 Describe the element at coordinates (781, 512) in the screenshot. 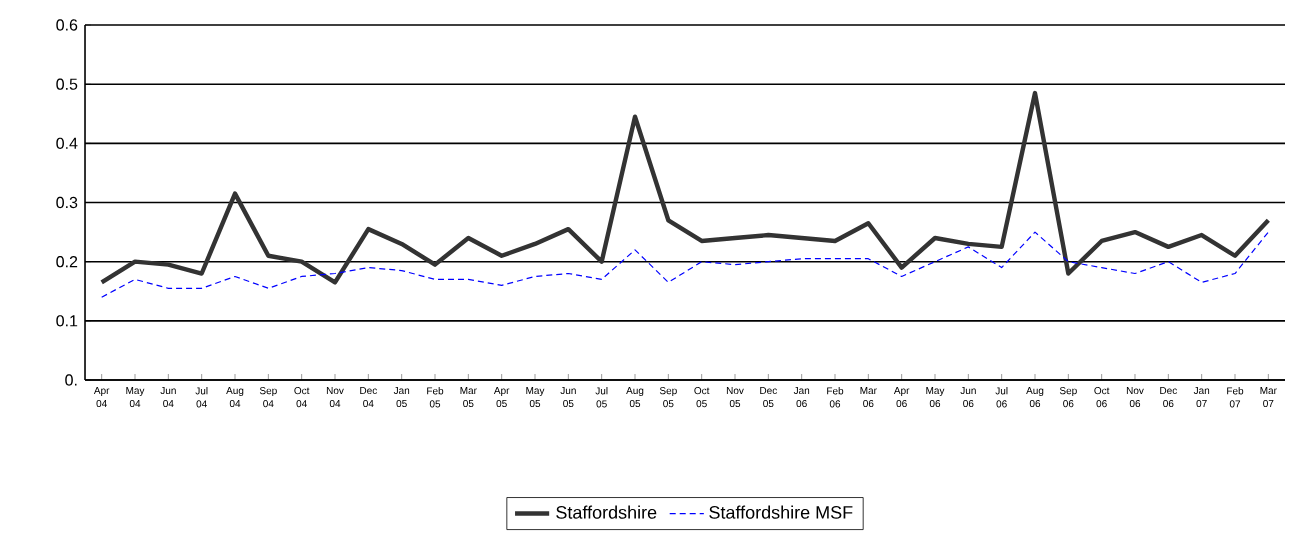

I see `legend-label: Staffordshire MSF` at that location.